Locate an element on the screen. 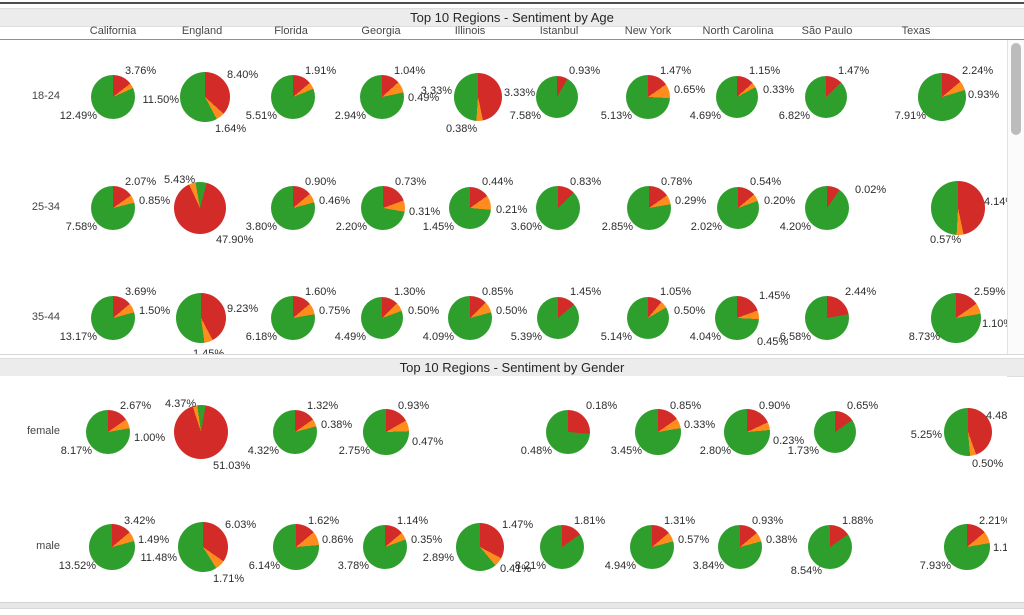 This screenshot has width=1024, height=615. row-label-male: male is located at coordinates (48, 546).